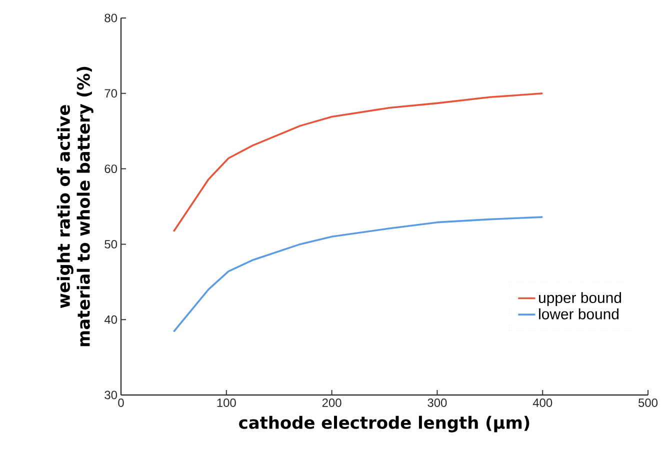 The width and height of the screenshot is (662, 466). I want to click on y-tick-label: 60, so click(111, 169).